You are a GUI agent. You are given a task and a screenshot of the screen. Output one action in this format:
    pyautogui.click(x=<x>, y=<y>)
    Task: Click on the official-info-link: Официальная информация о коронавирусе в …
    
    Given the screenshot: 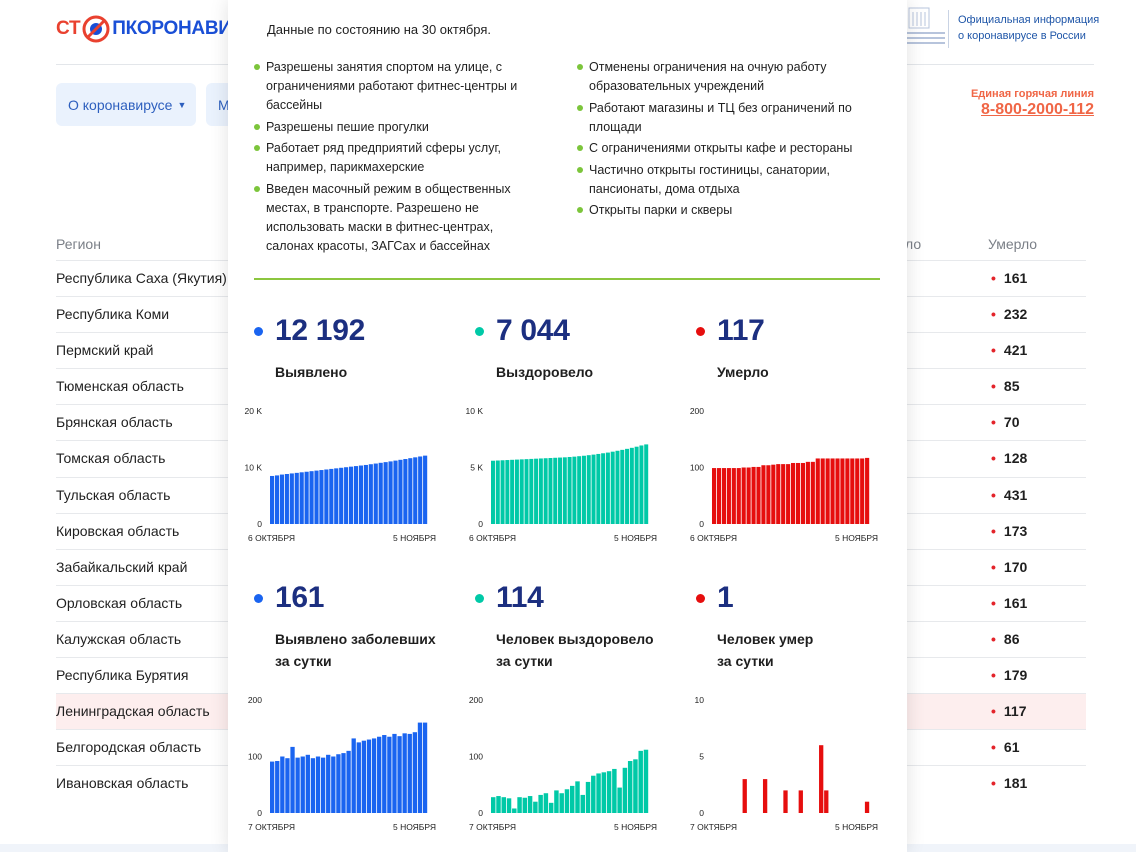 What is the action you would take?
    pyautogui.click(x=1043, y=28)
    